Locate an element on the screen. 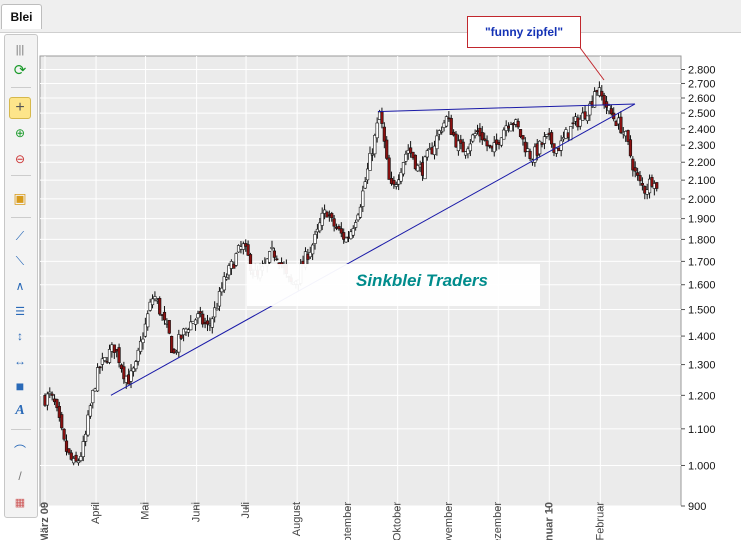 Image resolution: width=741 pixels, height=540 pixels. watermark-box is located at coordinates (393, 285).